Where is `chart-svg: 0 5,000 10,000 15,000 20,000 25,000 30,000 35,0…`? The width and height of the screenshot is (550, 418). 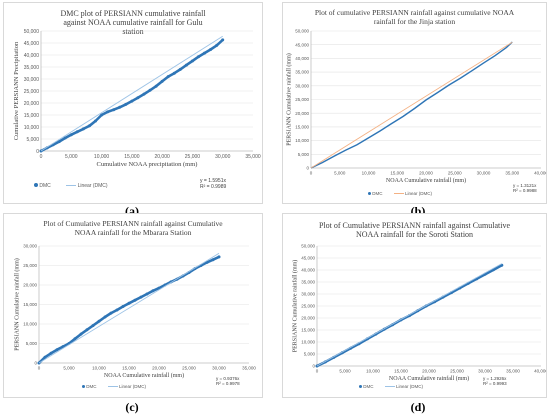
chart-svg: 0 5,000 10,000 15,000 20,000 25,000 30,000 35,0… is located at coordinates (137, 98).